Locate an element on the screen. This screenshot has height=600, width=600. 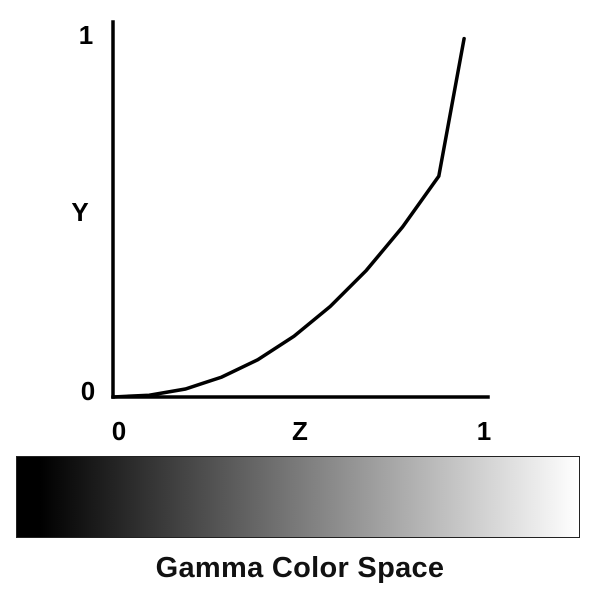
x-tick-label-min: 0 is located at coordinates (119, 431).